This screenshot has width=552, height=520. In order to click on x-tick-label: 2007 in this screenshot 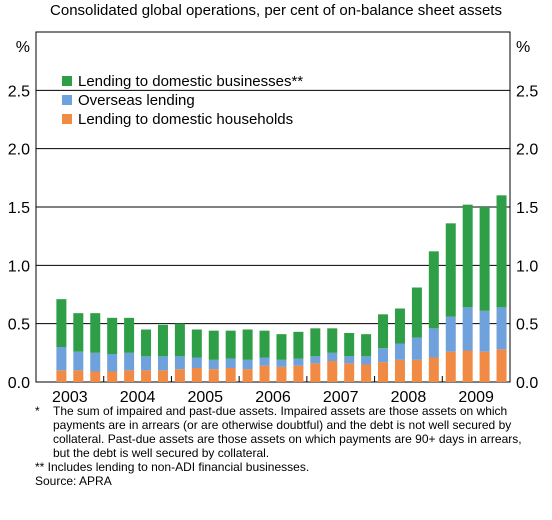, I will do `click(341, 396)`.